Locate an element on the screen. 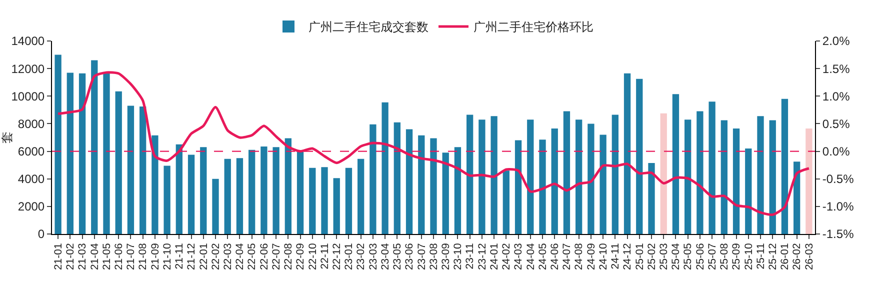 The height and width of the screenshot is (284, 877). x-tick-label: 22-06 is located at coordinates (264, 256).